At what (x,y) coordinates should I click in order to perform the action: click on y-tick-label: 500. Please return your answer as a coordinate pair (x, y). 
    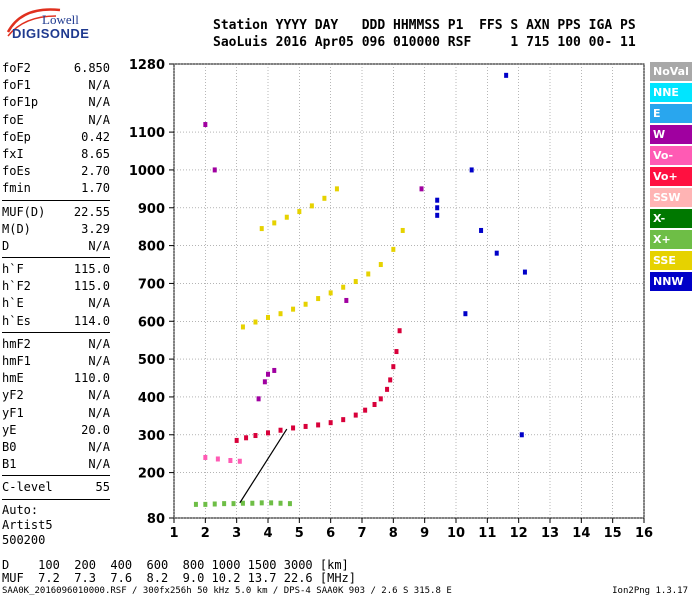
    Looking at the image, I should click on (151, 360).